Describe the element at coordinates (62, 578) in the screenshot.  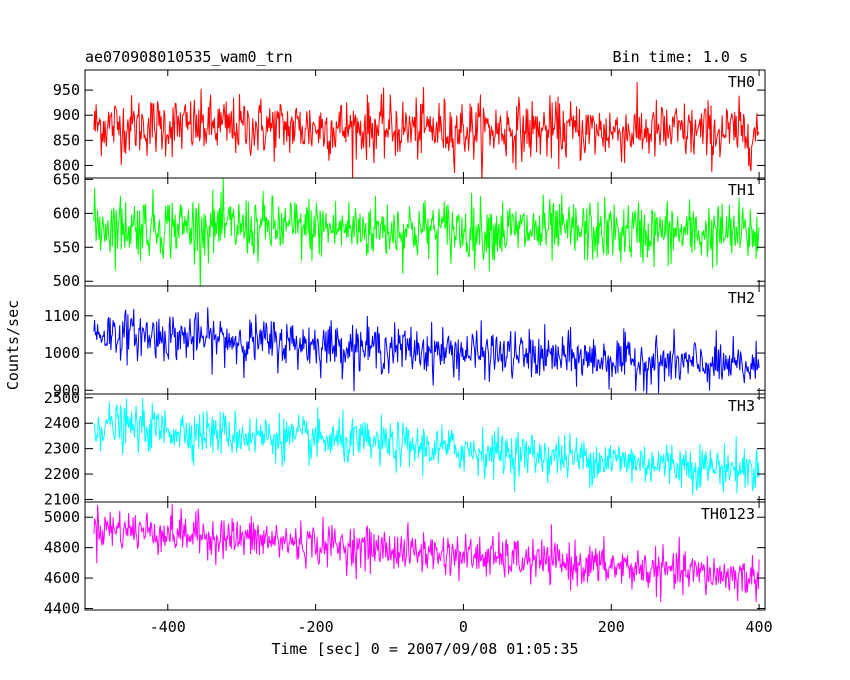
I see `y-tick-label: 4600` at that location.